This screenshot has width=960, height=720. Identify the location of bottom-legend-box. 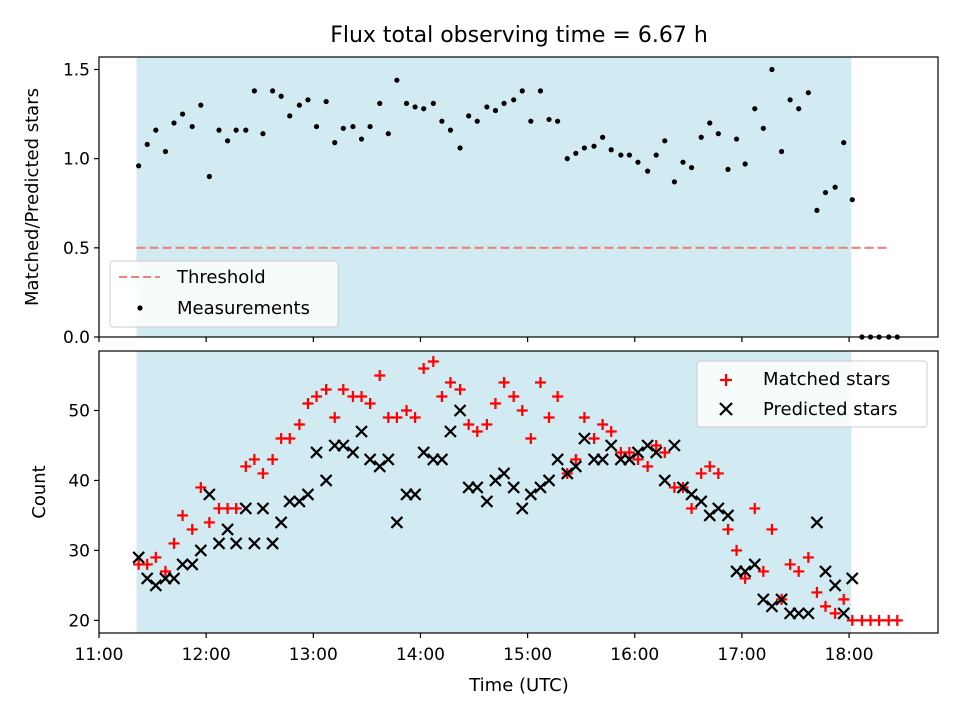
(812, 394).